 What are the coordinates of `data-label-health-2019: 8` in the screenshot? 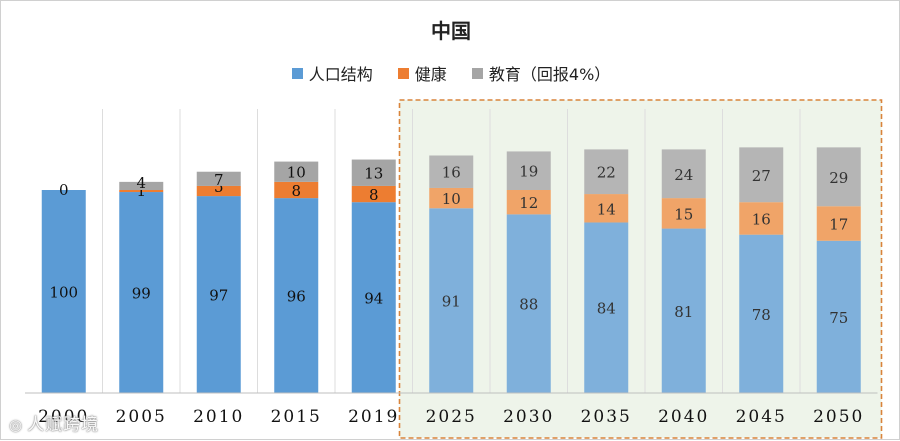 It's located at (374, 195).